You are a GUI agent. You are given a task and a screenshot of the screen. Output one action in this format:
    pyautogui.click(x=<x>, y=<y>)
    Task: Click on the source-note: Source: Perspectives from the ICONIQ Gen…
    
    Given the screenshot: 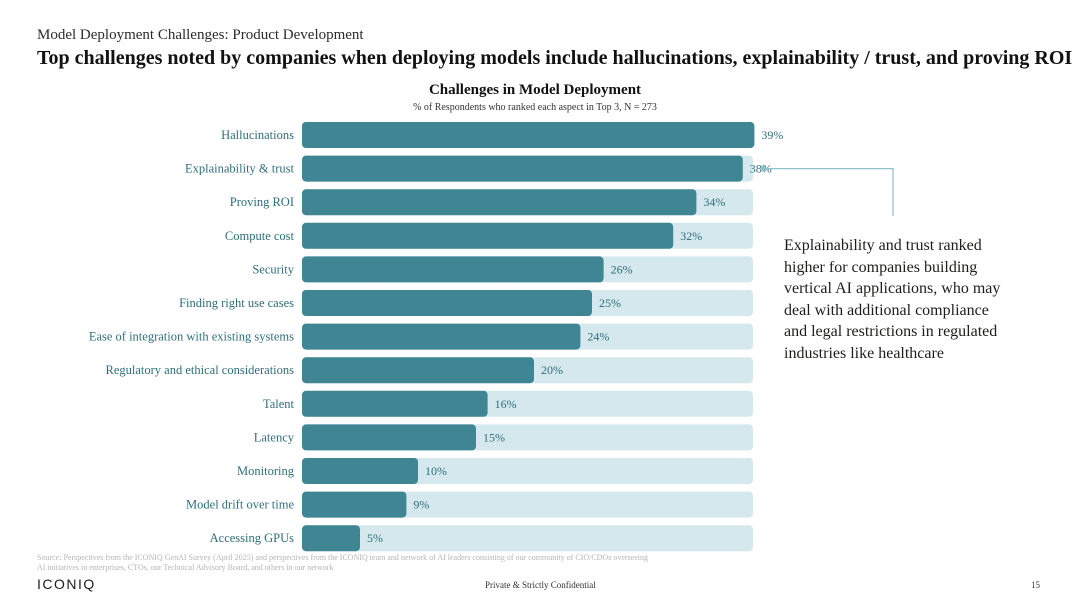 What is the action you would take?
    pyautogui.click(x=342, y=562)
    